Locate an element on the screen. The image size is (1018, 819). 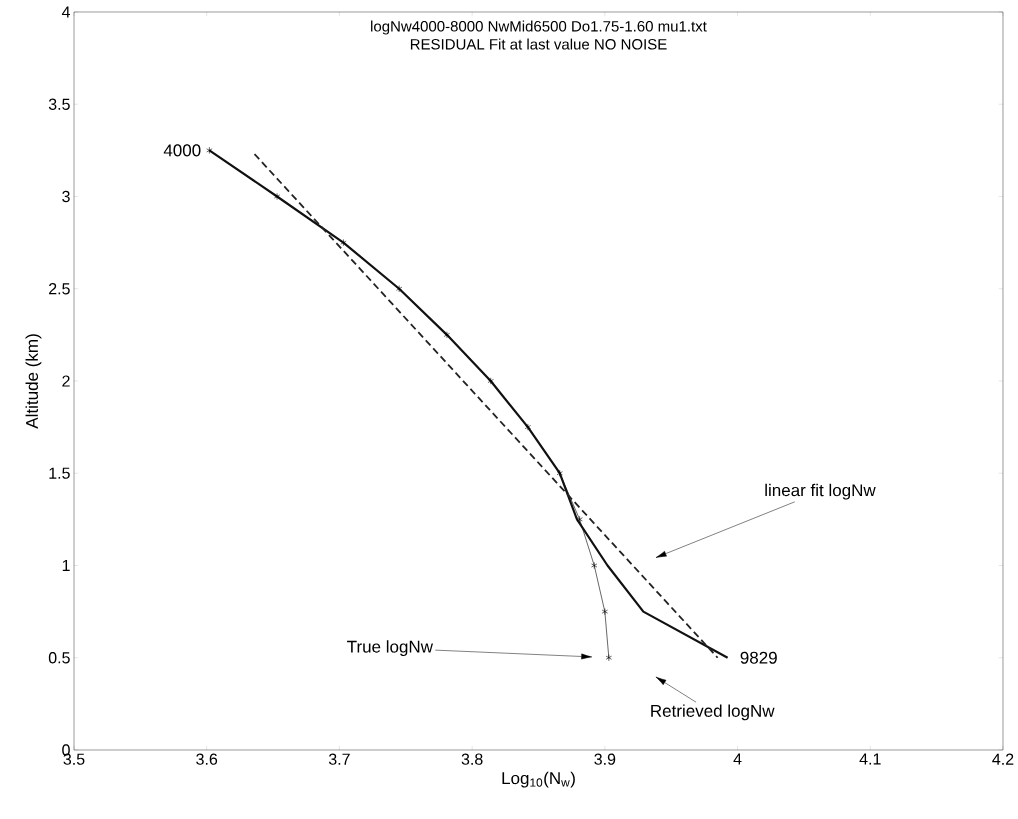
text: RESIDUAL Fit at last value NO NOISE is located at coordinates (538, 44).